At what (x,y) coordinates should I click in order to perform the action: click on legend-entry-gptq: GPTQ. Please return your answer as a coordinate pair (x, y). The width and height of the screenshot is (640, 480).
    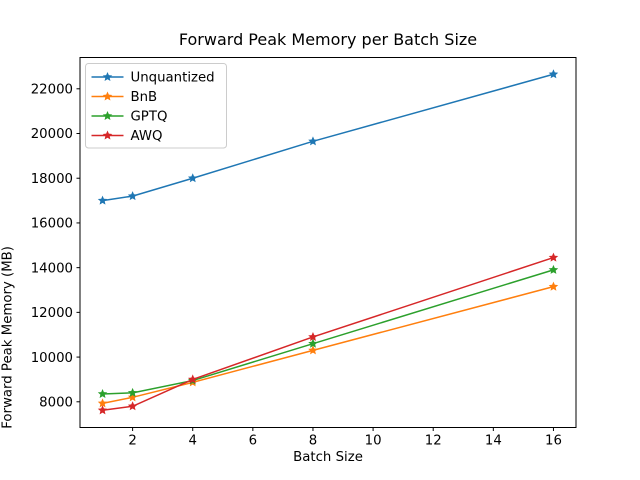
    Looking at the image, I should click on (129, 117).